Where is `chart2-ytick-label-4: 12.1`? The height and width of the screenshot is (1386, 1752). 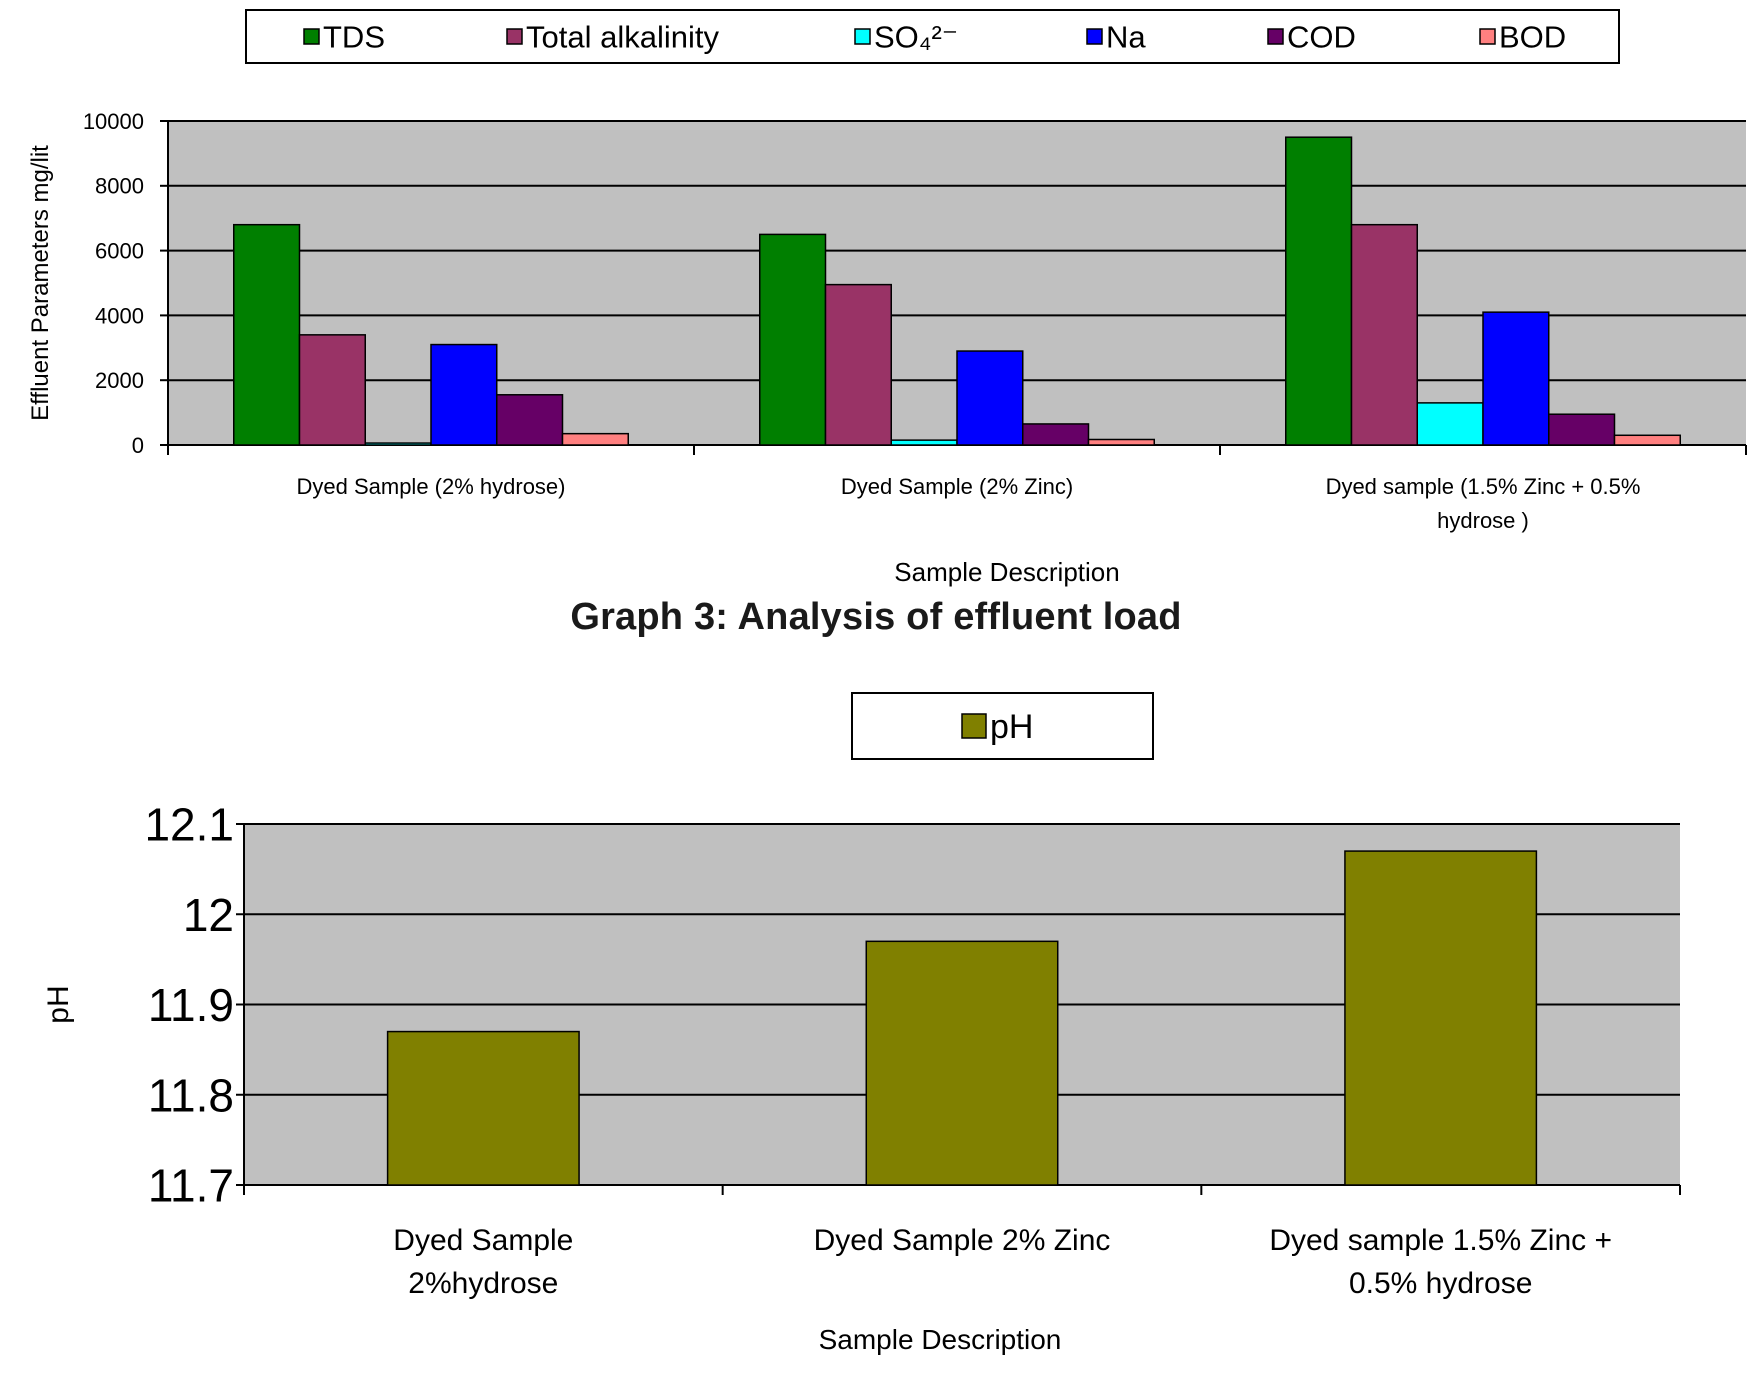 chart2-ytick-label-4: 12.1 is located at coordinates (189, 825).